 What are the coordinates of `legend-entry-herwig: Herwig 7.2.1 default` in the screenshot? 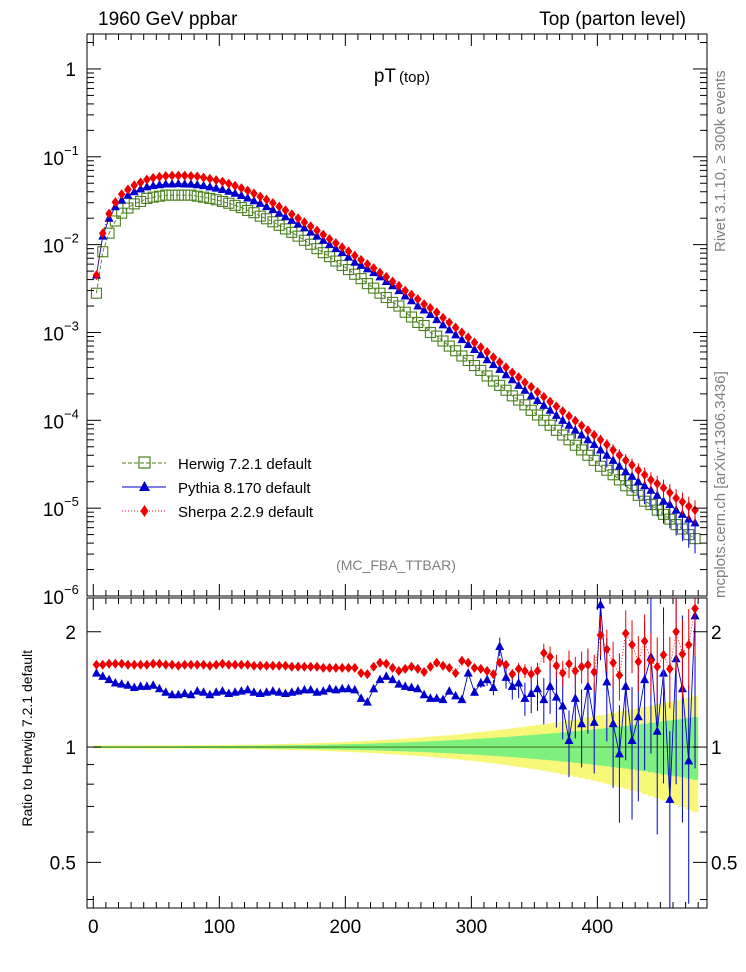 It's located at (217, 464).